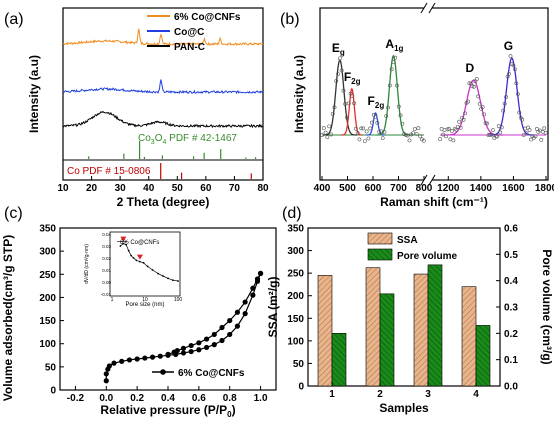 Image resolution: width=554 pixels, height=431 pixels. What do you see at coordinates (106, 270) in the screenshot?
I see `inset-ytick-label-2: 0.01` at bounding box center [106, 270].